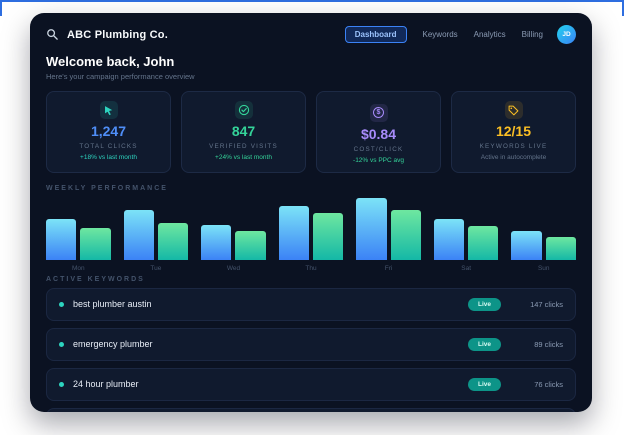 The height and width of the screenshot is (435, 624). Describe the element at coordinates (108, 110) in the screenshot. I see `cursor-click-icon` at that location.